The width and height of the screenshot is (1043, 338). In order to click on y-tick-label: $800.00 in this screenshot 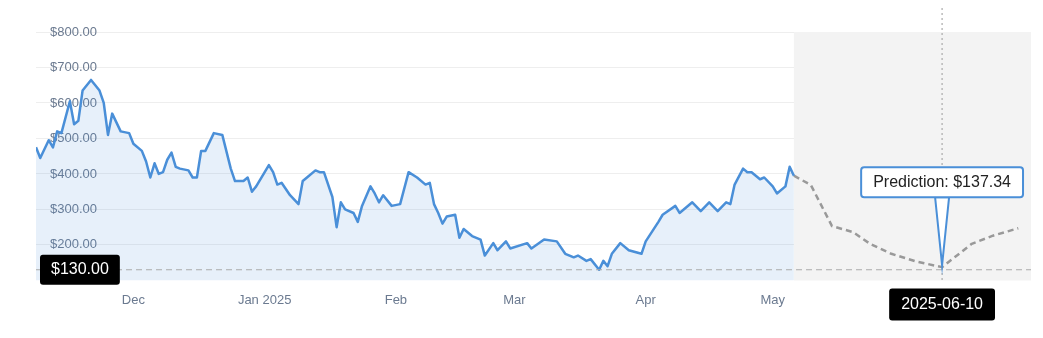, I will do `click(73, 31)`.